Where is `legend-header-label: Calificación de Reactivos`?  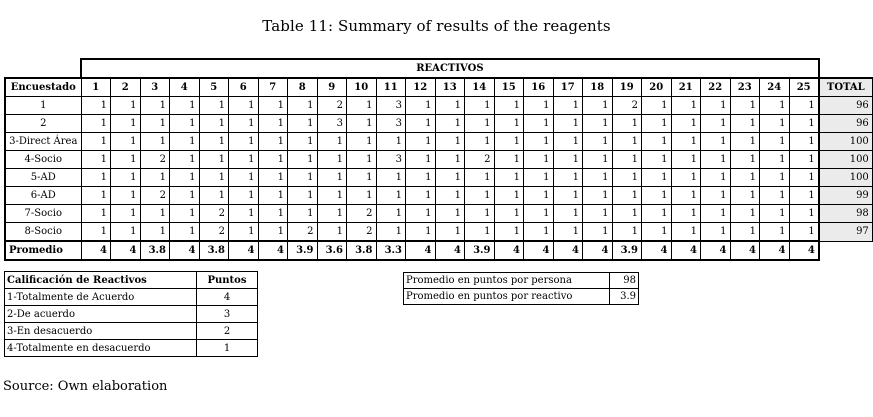
legend-header-label: Calificación de Reactivos is located at coordinates (100, 280).